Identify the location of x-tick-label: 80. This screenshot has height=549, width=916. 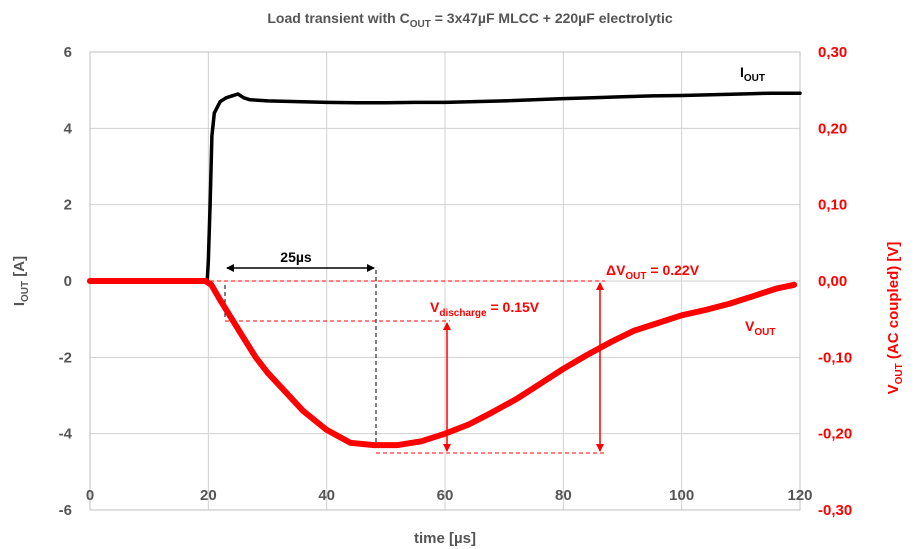
(563, 495).